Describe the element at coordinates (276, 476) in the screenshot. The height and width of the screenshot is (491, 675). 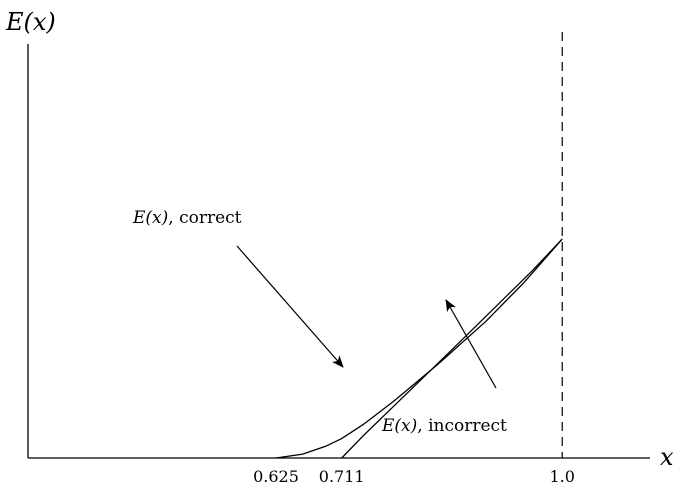
I see `x-tick-label-0-625: 0.625` at that location.